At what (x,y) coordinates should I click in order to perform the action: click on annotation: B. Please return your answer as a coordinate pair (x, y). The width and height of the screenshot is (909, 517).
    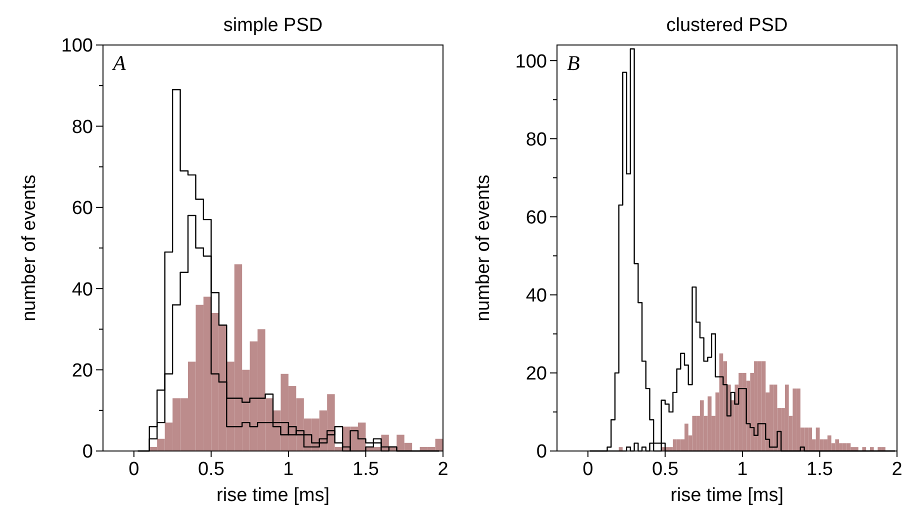
    Looking at the image, I should click on (573, 63).